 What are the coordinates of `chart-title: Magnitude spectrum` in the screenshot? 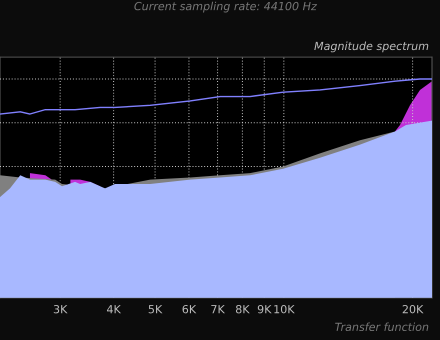 It's located at (371, 47).